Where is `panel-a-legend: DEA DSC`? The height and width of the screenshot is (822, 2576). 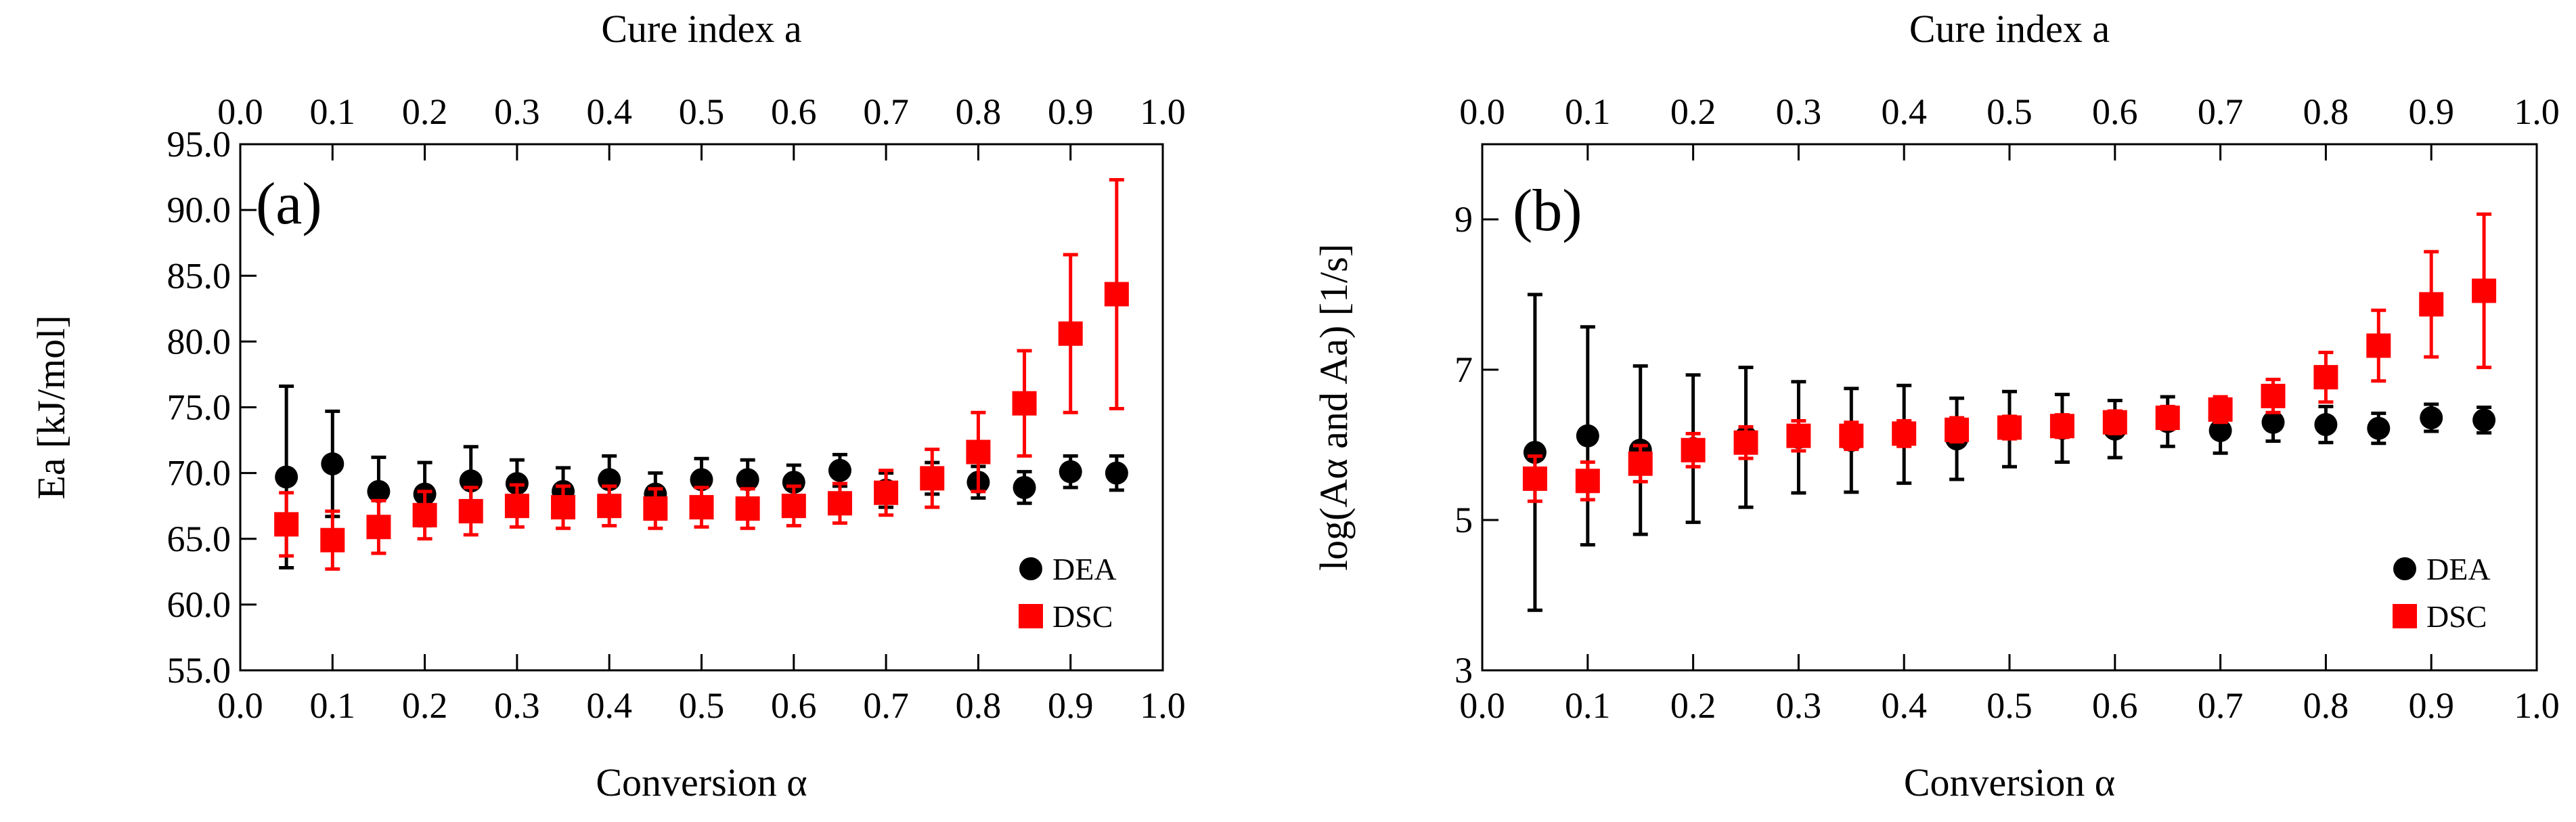 panel-a-legend: DEA DSC is located at coordinates (1068, 593).